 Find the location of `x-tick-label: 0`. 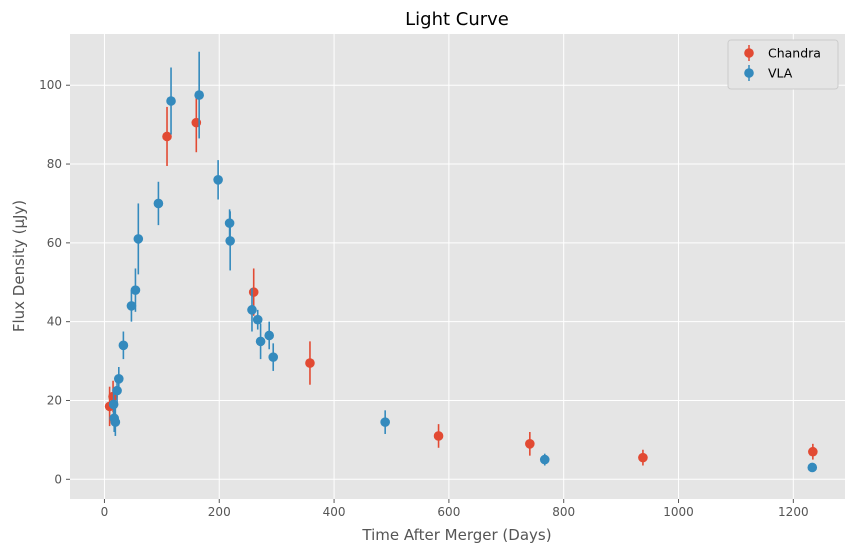

x-tick-label: 0 is located at coordinates (105, 512).